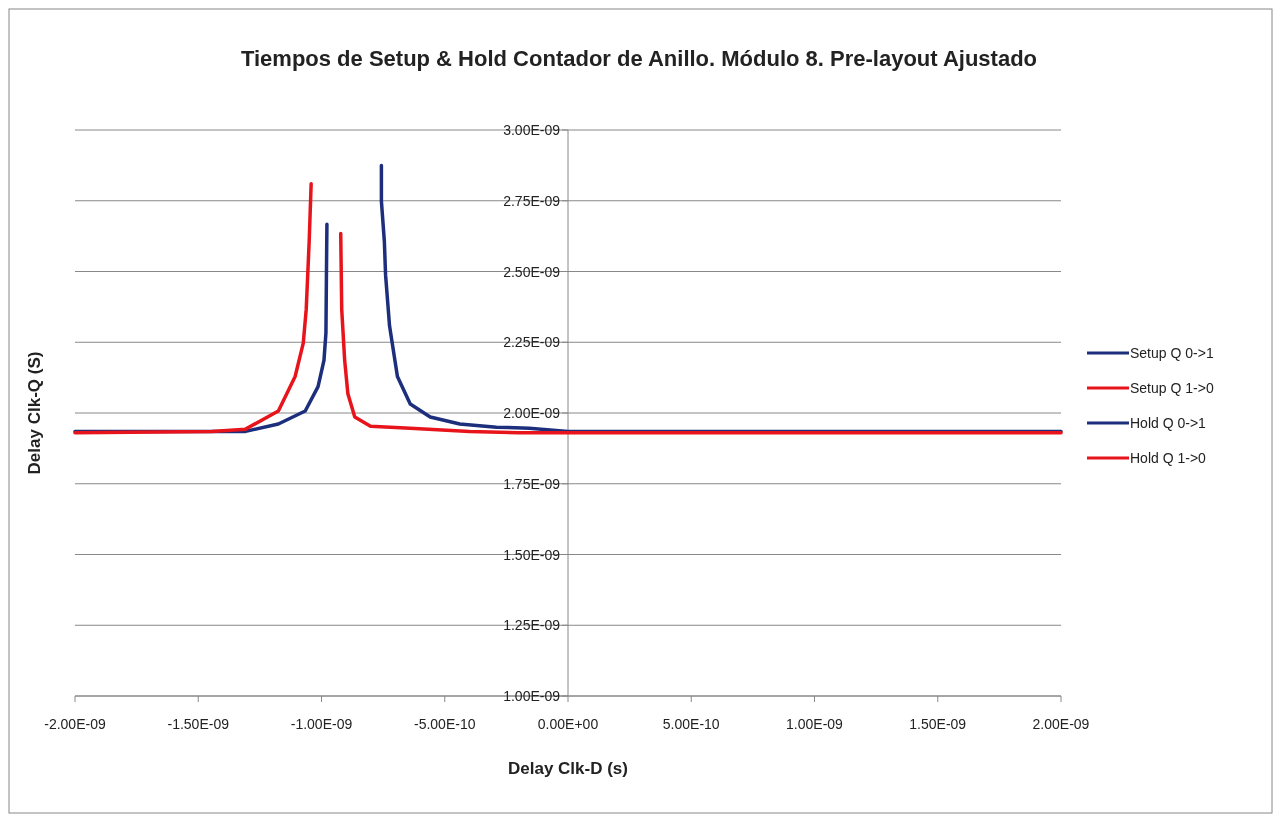  I want to click on y-tick-label: 1.25E-09, so click(532, 625).